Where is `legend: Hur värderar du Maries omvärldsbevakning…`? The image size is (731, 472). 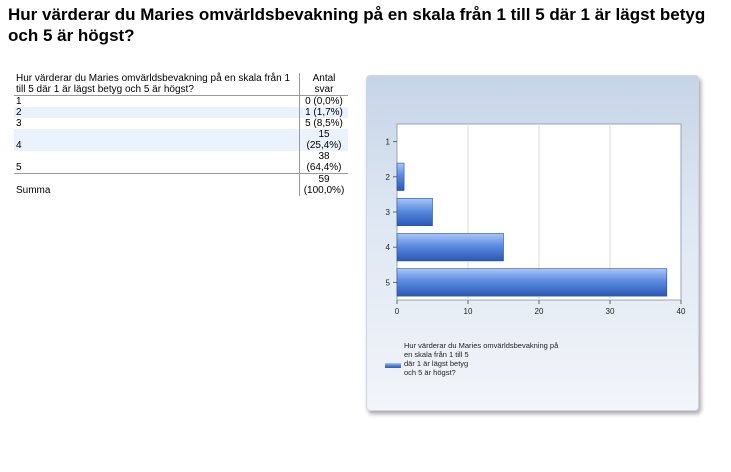
legend: Hur värderar du Maries omvärldsbevakning… is located at coordinates (472, 359).